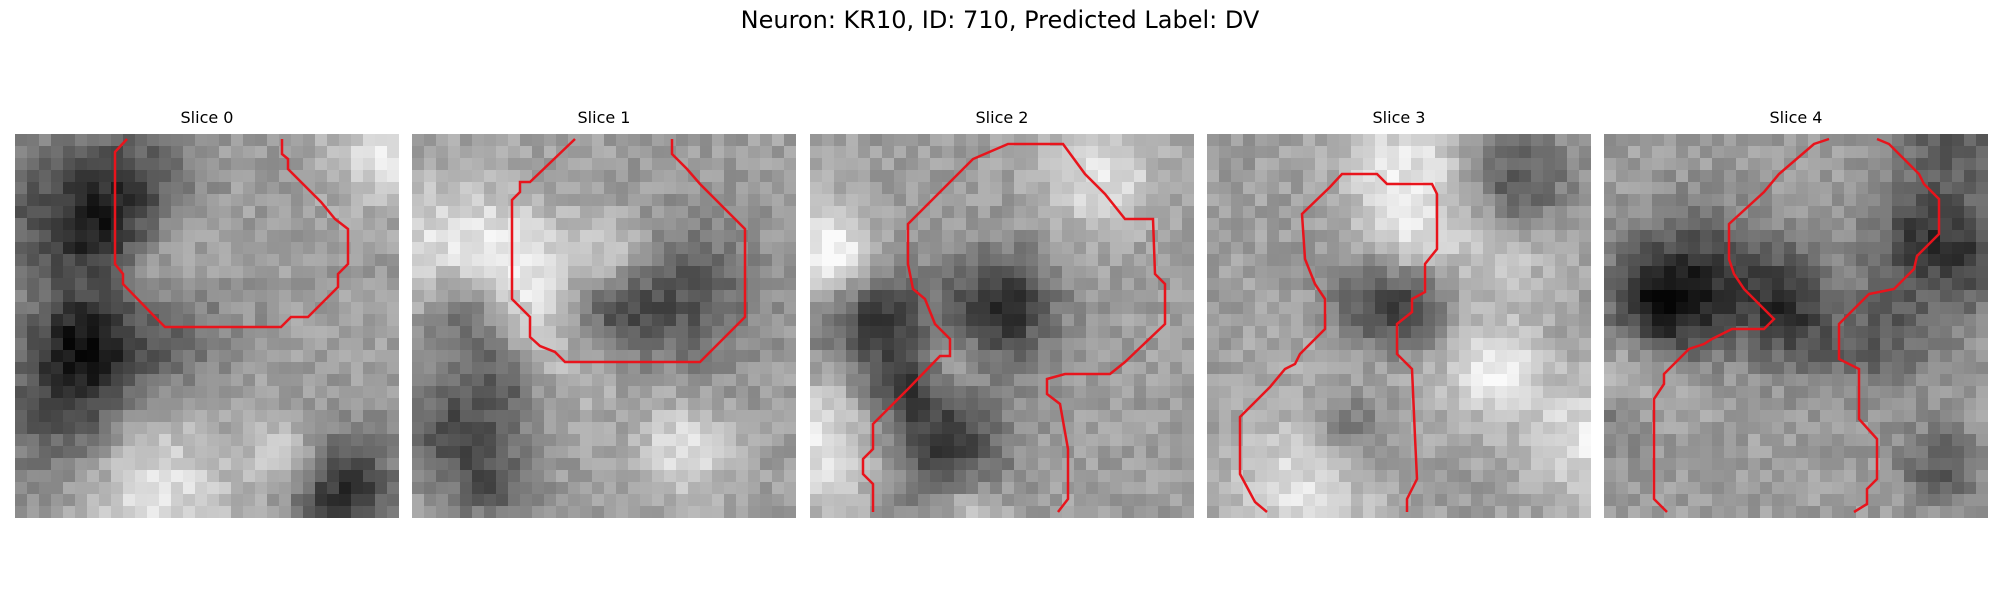  I want to click on slice-title: Slice 0, so click(207, 117).